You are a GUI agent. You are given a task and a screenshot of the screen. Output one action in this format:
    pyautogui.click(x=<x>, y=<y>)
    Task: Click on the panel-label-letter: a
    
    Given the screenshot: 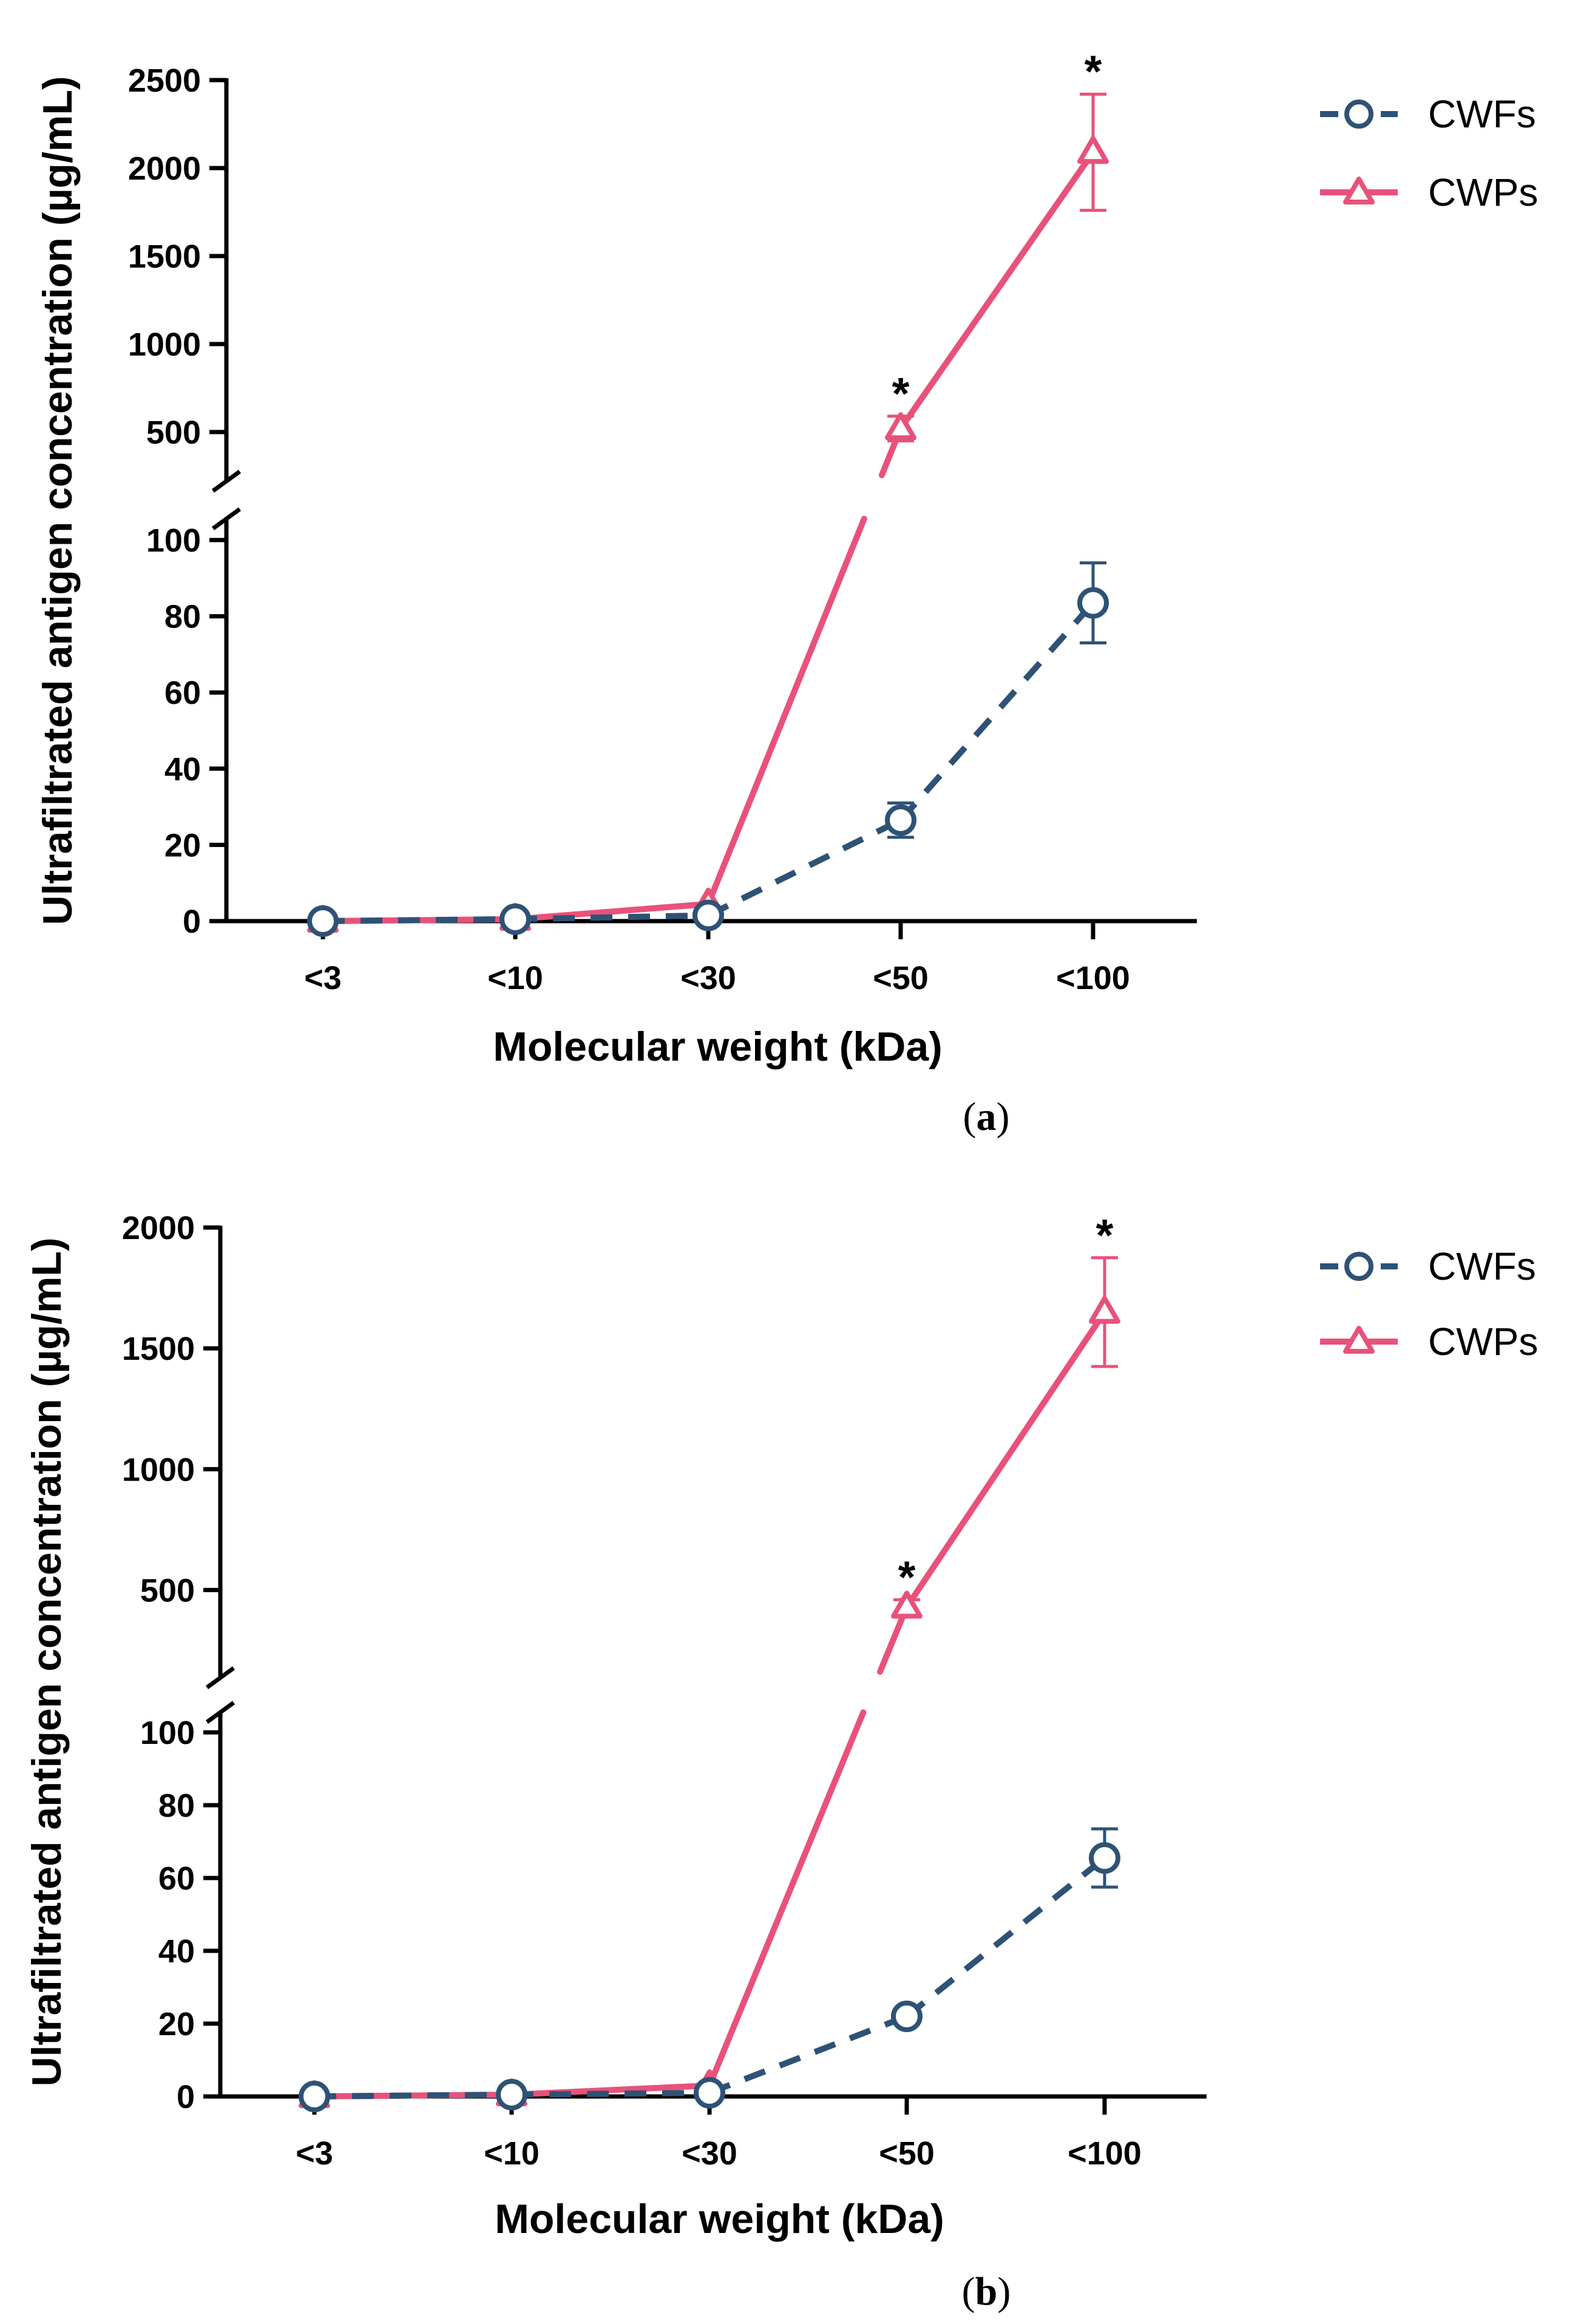 What is the action you would take?
    pyautogui.click(x=987, y=1117)
    